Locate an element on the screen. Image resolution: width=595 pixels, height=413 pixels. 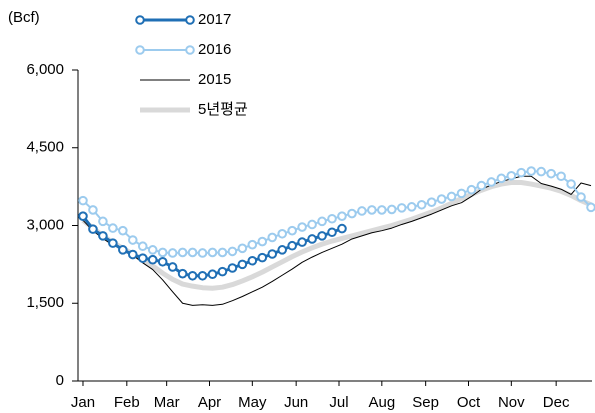
x-tick-label: Sep is located at coordinates (425, 402).